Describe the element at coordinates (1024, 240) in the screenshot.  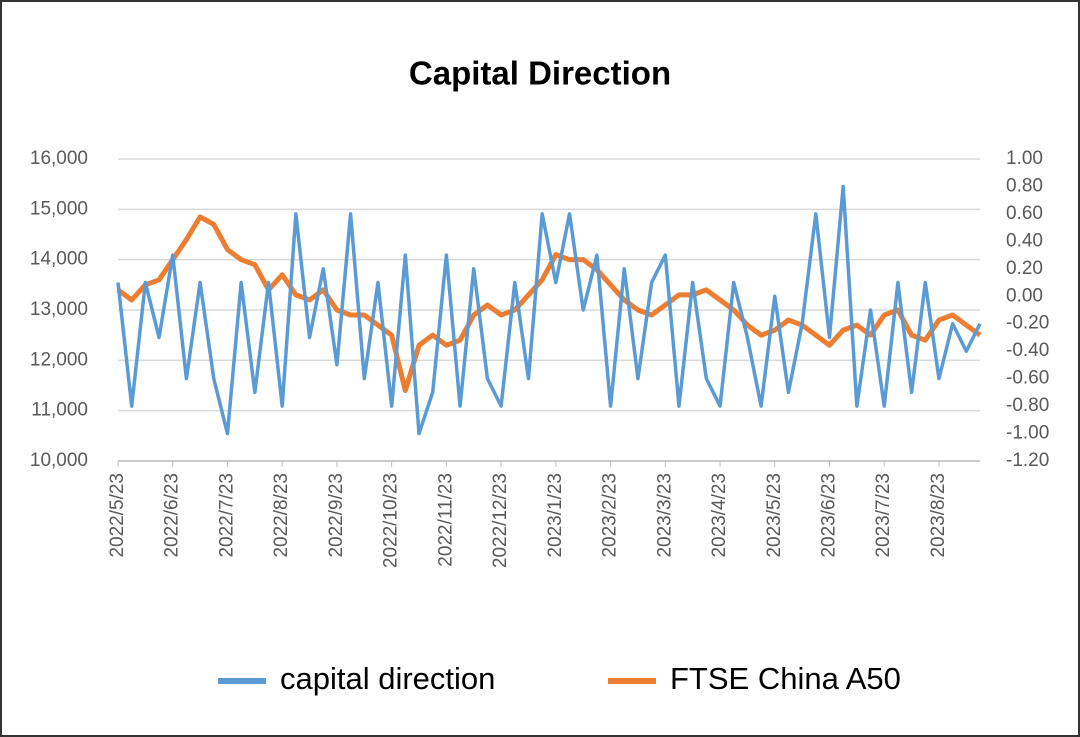
I see `y2-tick-label: 0.40` at that location.